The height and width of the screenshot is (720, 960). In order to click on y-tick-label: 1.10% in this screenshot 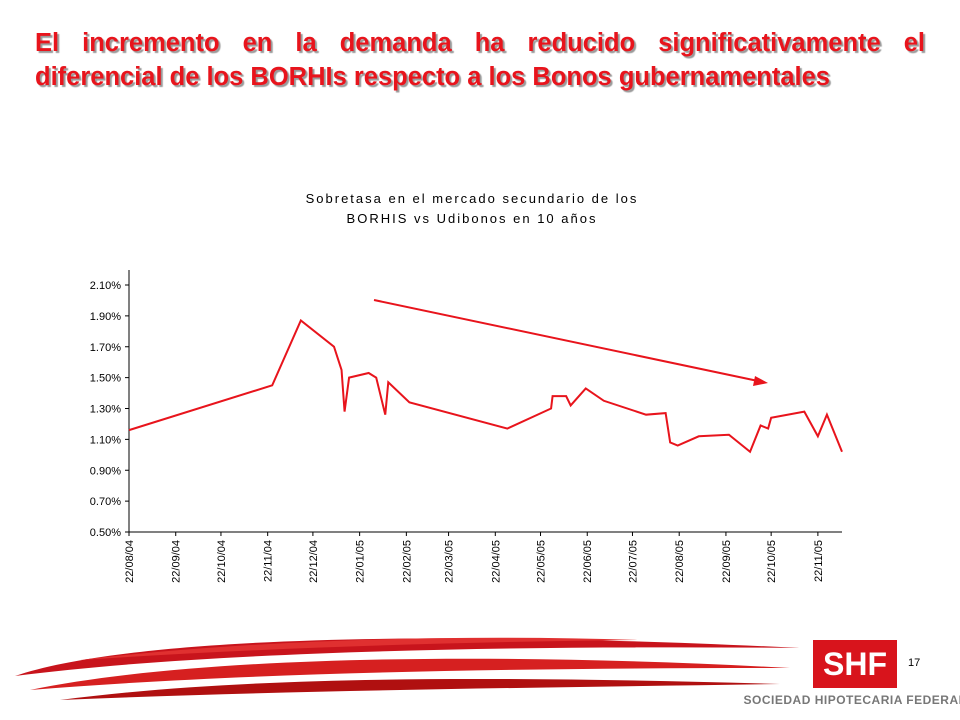, I will do `click(105, 440)`.